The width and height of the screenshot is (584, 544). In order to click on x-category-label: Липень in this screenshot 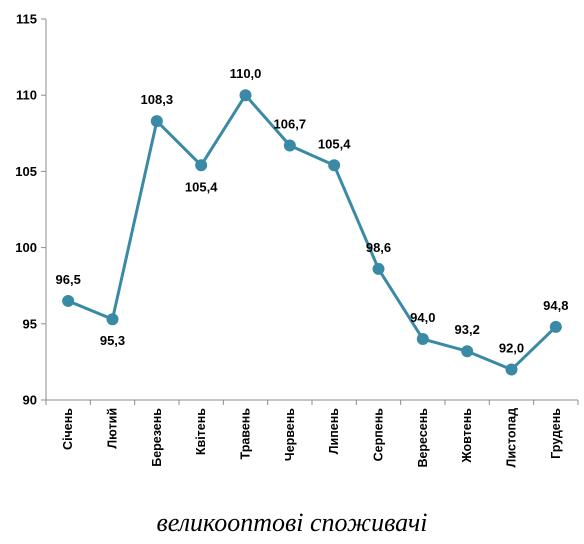, I will do `click(334, 431)`.